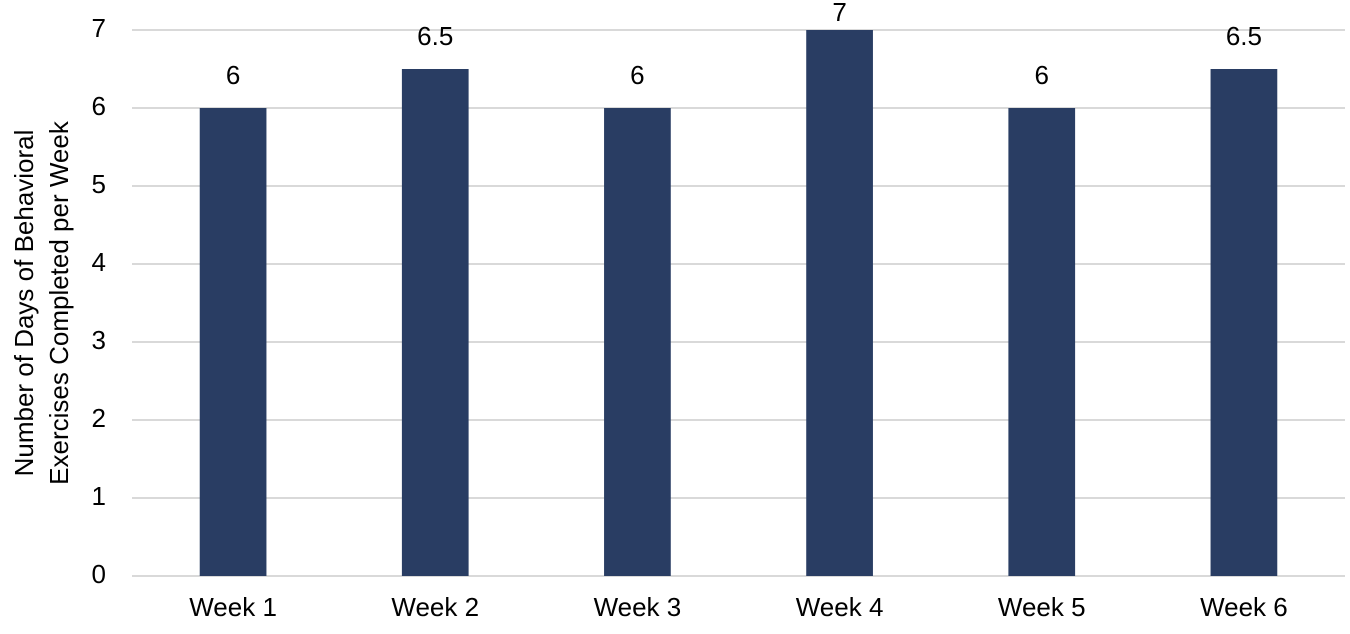 This screenshot has width=1350, height=634. What do you see at coordinates (99, 418) in the screenshot?
I see `y-tick-label: 2` at bounding box center [99, 418].